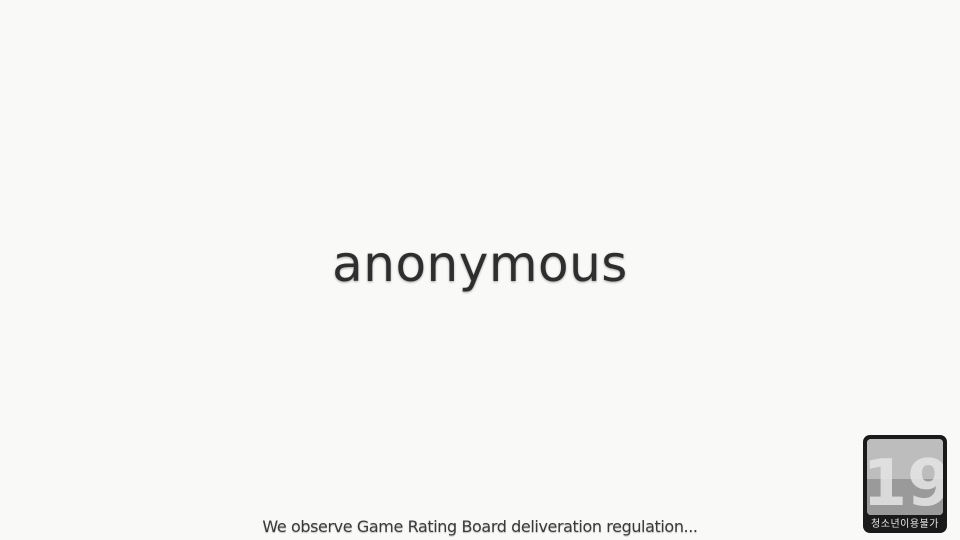  I want to click on age-rating-label: 청소년이용불가, so click(905, 524).